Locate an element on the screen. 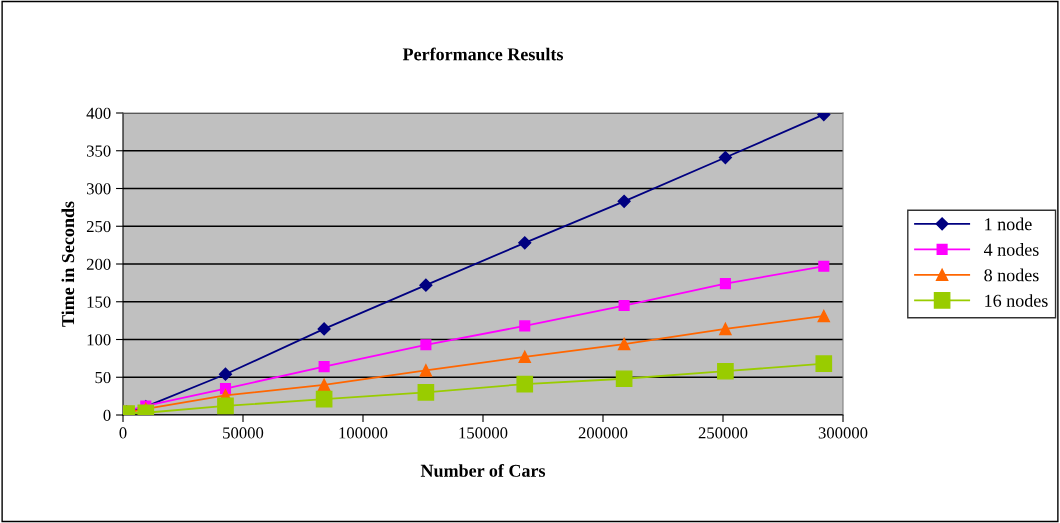 Image resolution: width=1060 pixels, height=523 pixels. legend-label: 1 node is located at coordinates (1008, 224).